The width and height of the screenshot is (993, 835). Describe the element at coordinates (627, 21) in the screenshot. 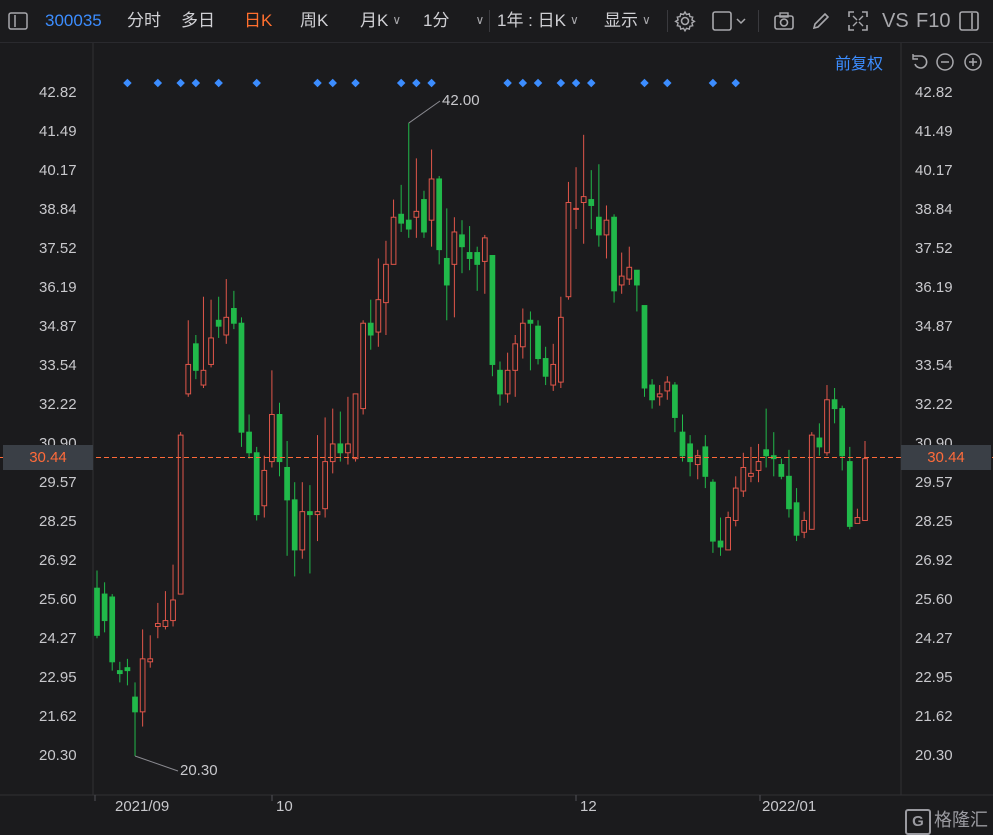

I see `display-select: 显示 ∨` at that location.